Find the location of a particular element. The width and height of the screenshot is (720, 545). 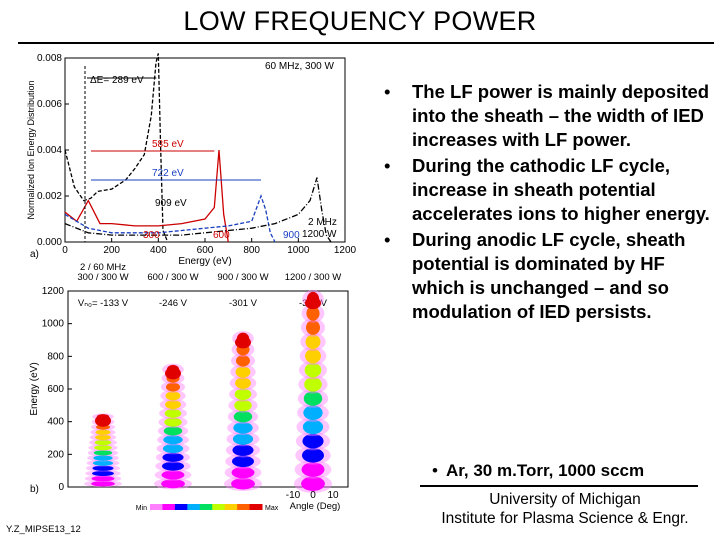

annotation-1200w: 1200 W is located at coordinates (319, 234).